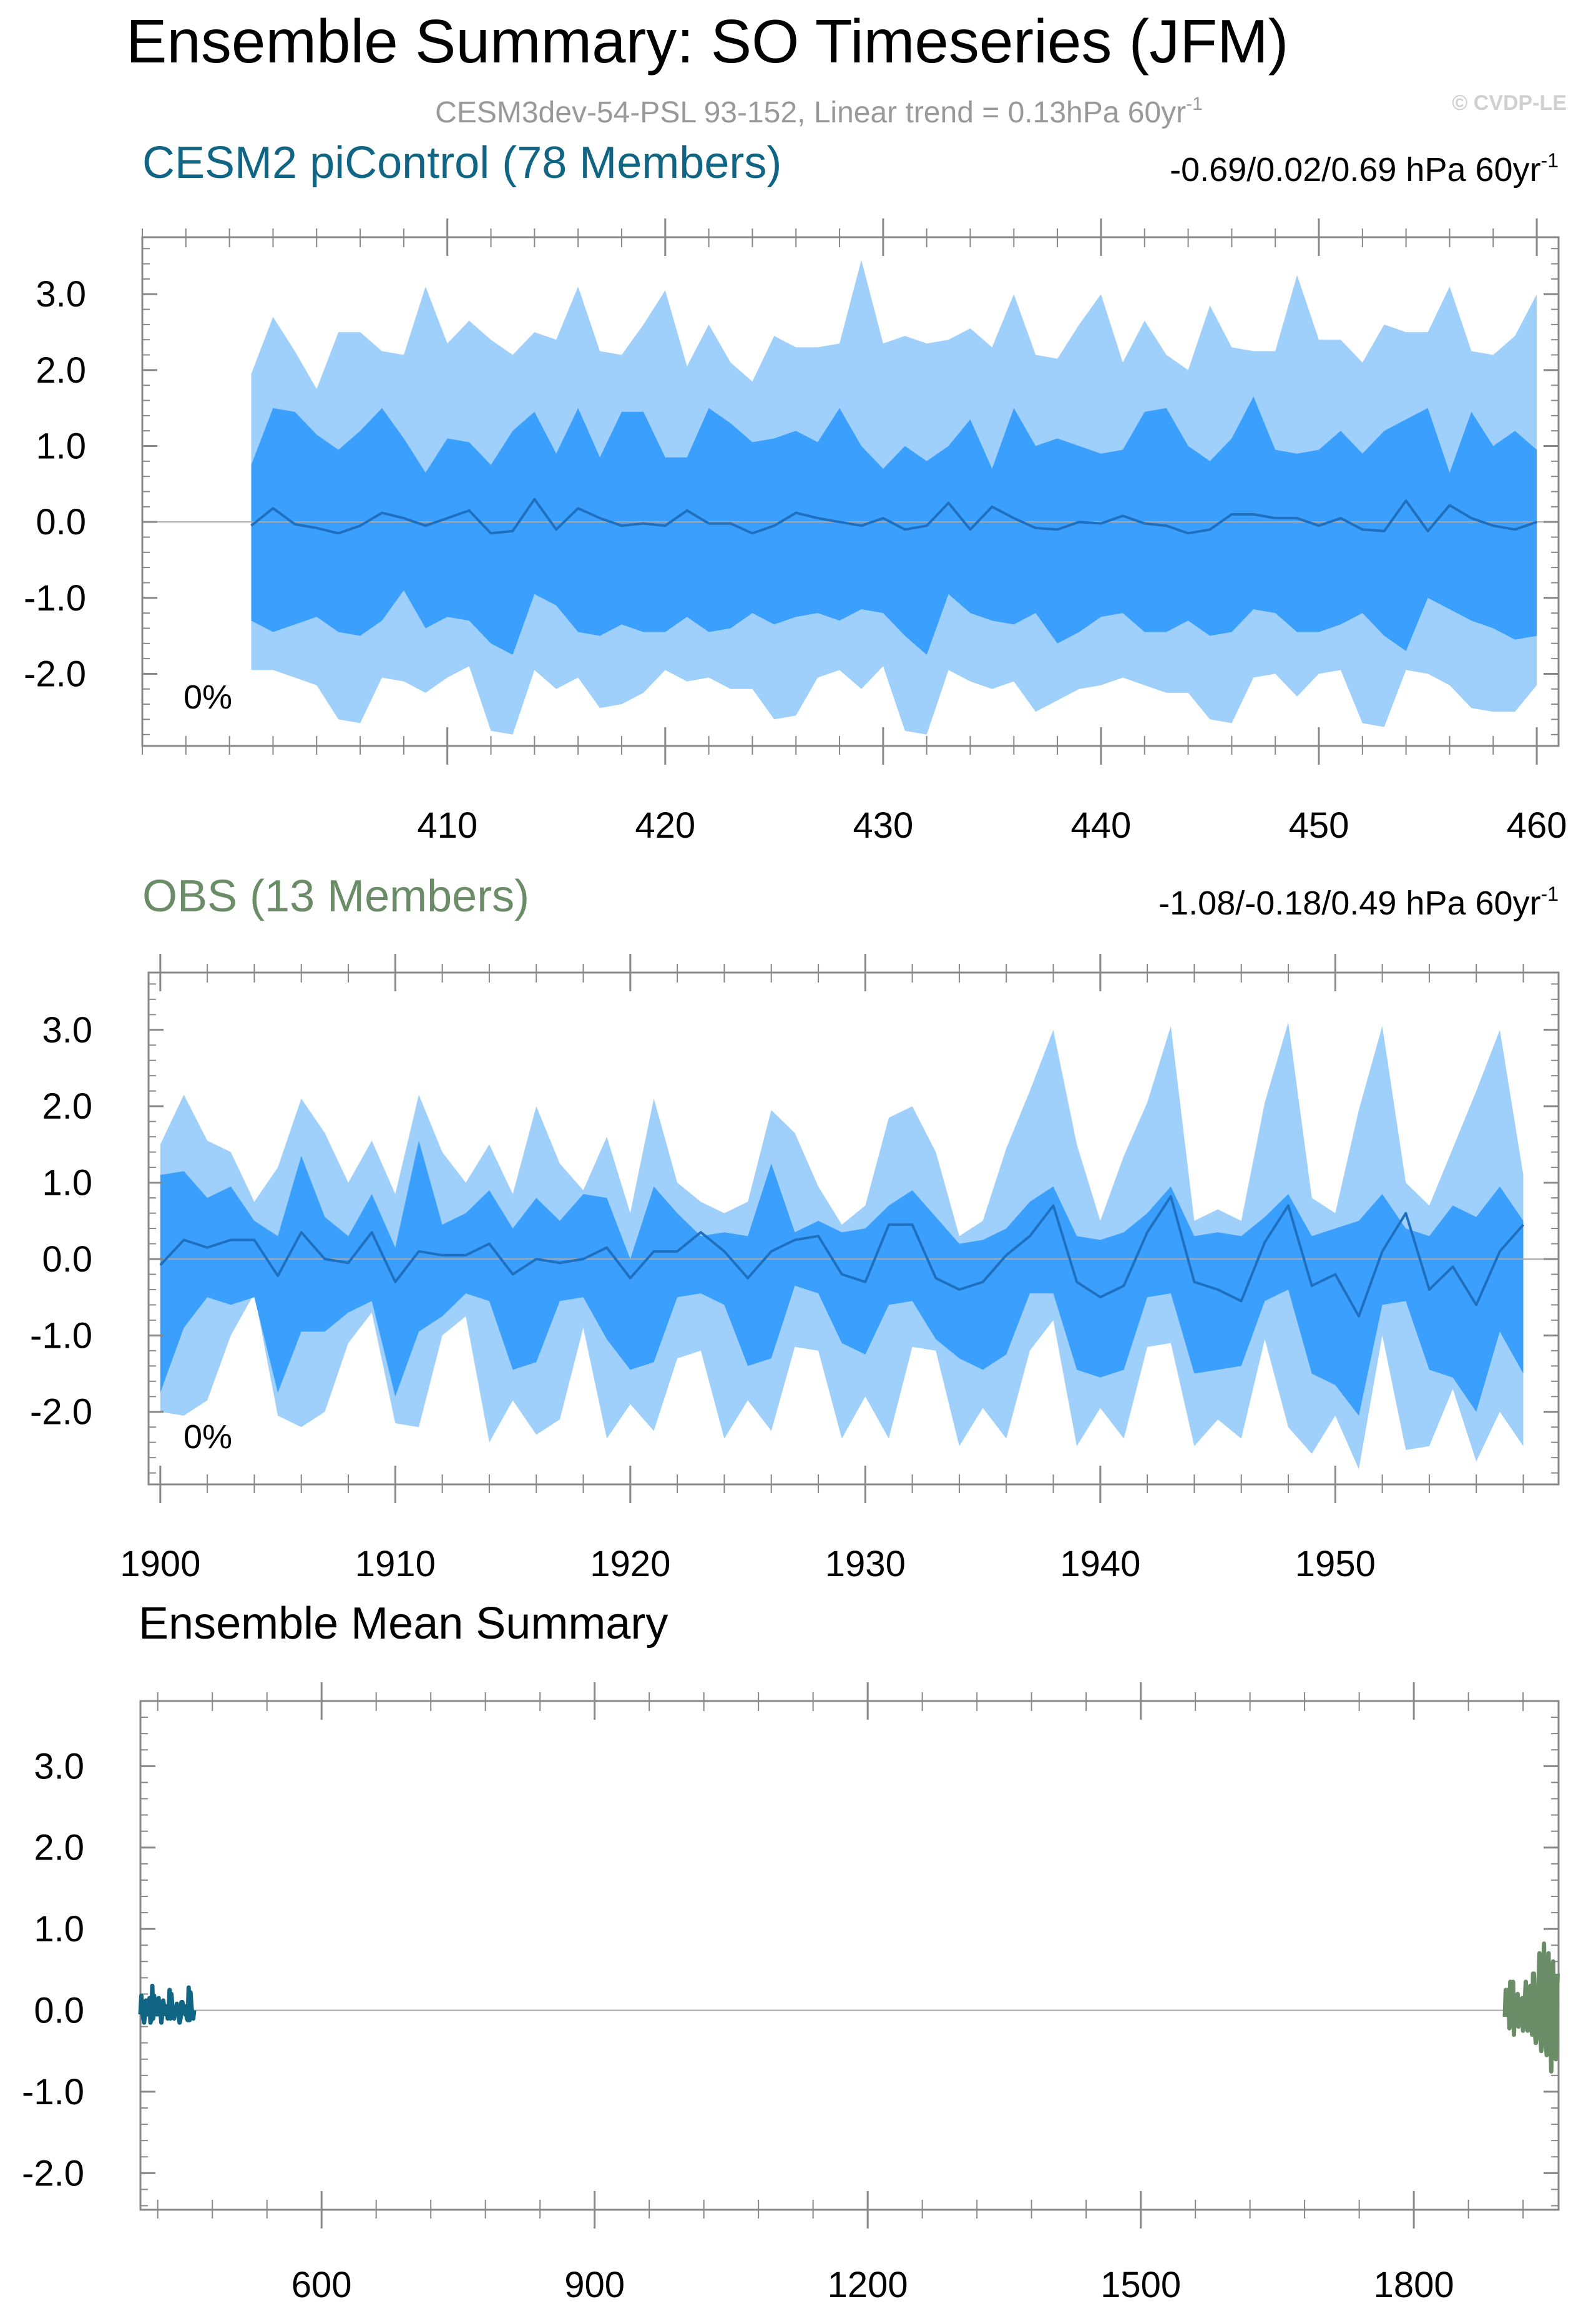 Image resolution: width=1596 pixels, height=2314 pixels. Describe the element at coordinates (336, 896) in the screenshot. I see `panel-title: OBS (13 Members)` at that location.